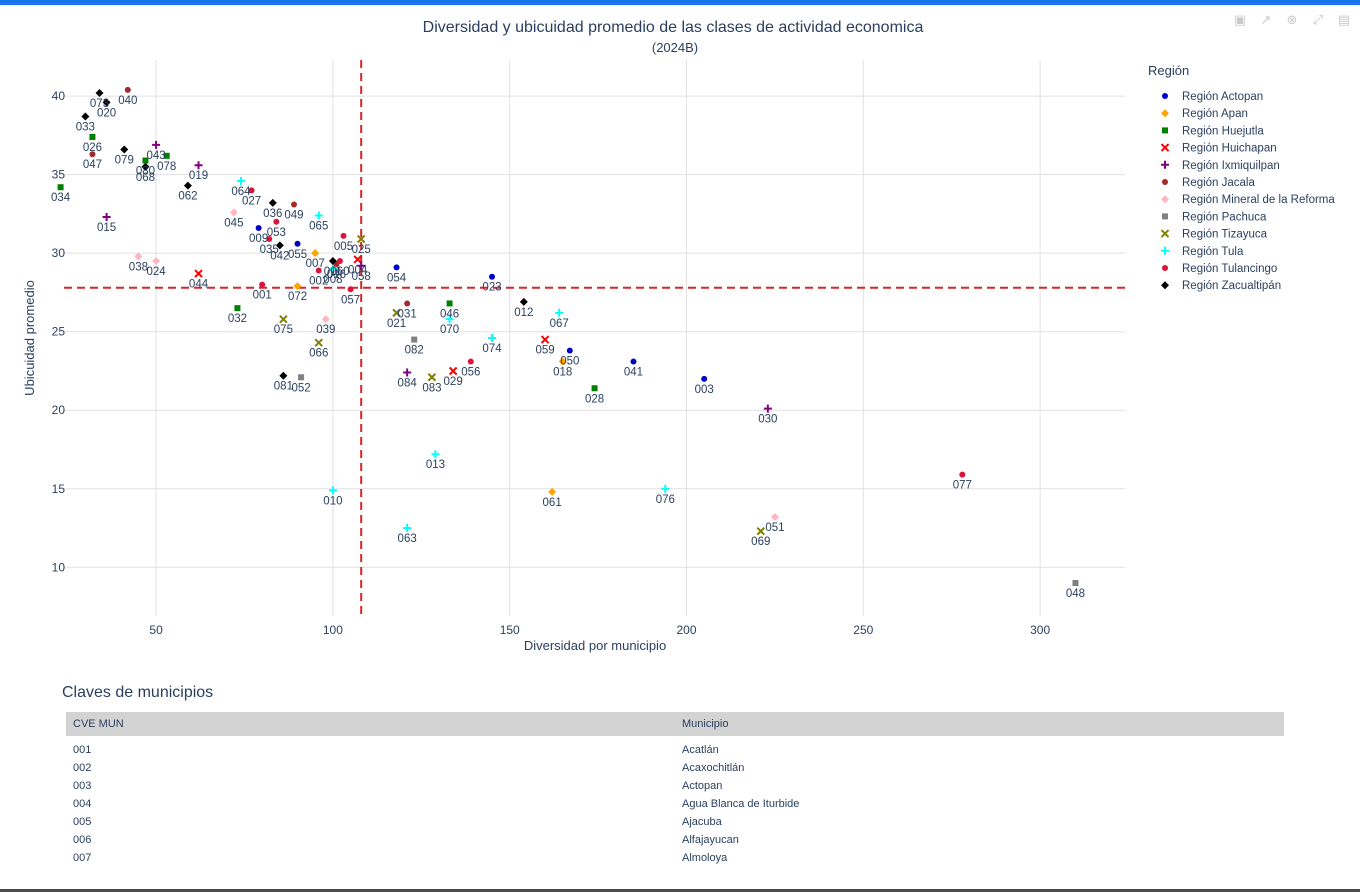 The height and width of the screenshot is (892, 1360). I want to click on autoscale-icon: ↗, so click(1266, 19).